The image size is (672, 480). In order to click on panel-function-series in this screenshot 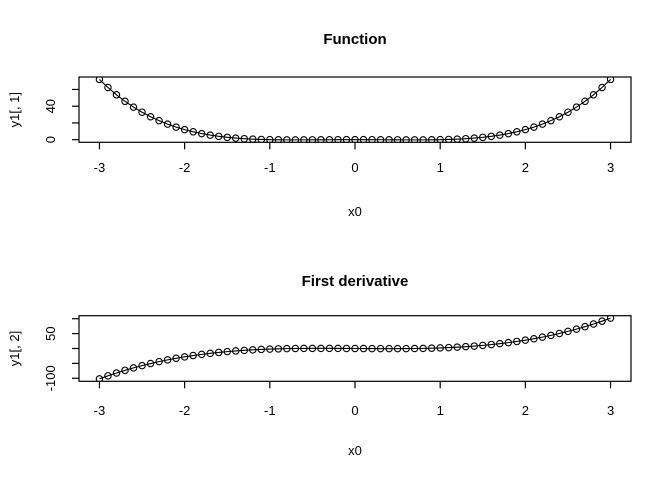, I will do `click(355, 110)`.